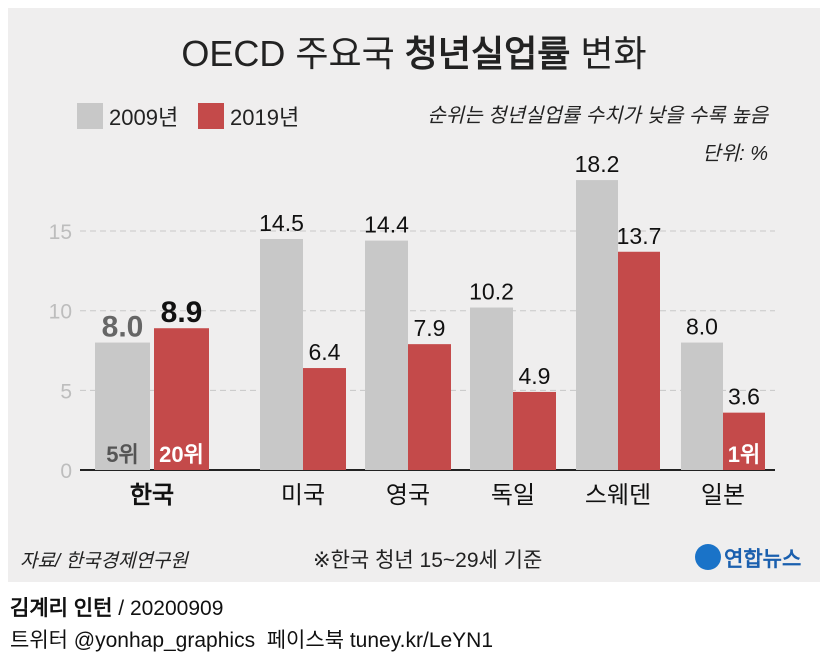 Image resolution: width=828 pixels, height=659 pixels. Describe the element at coordinates (281, 223) in the screenshot. I see `value-label: 14.5` at that location.